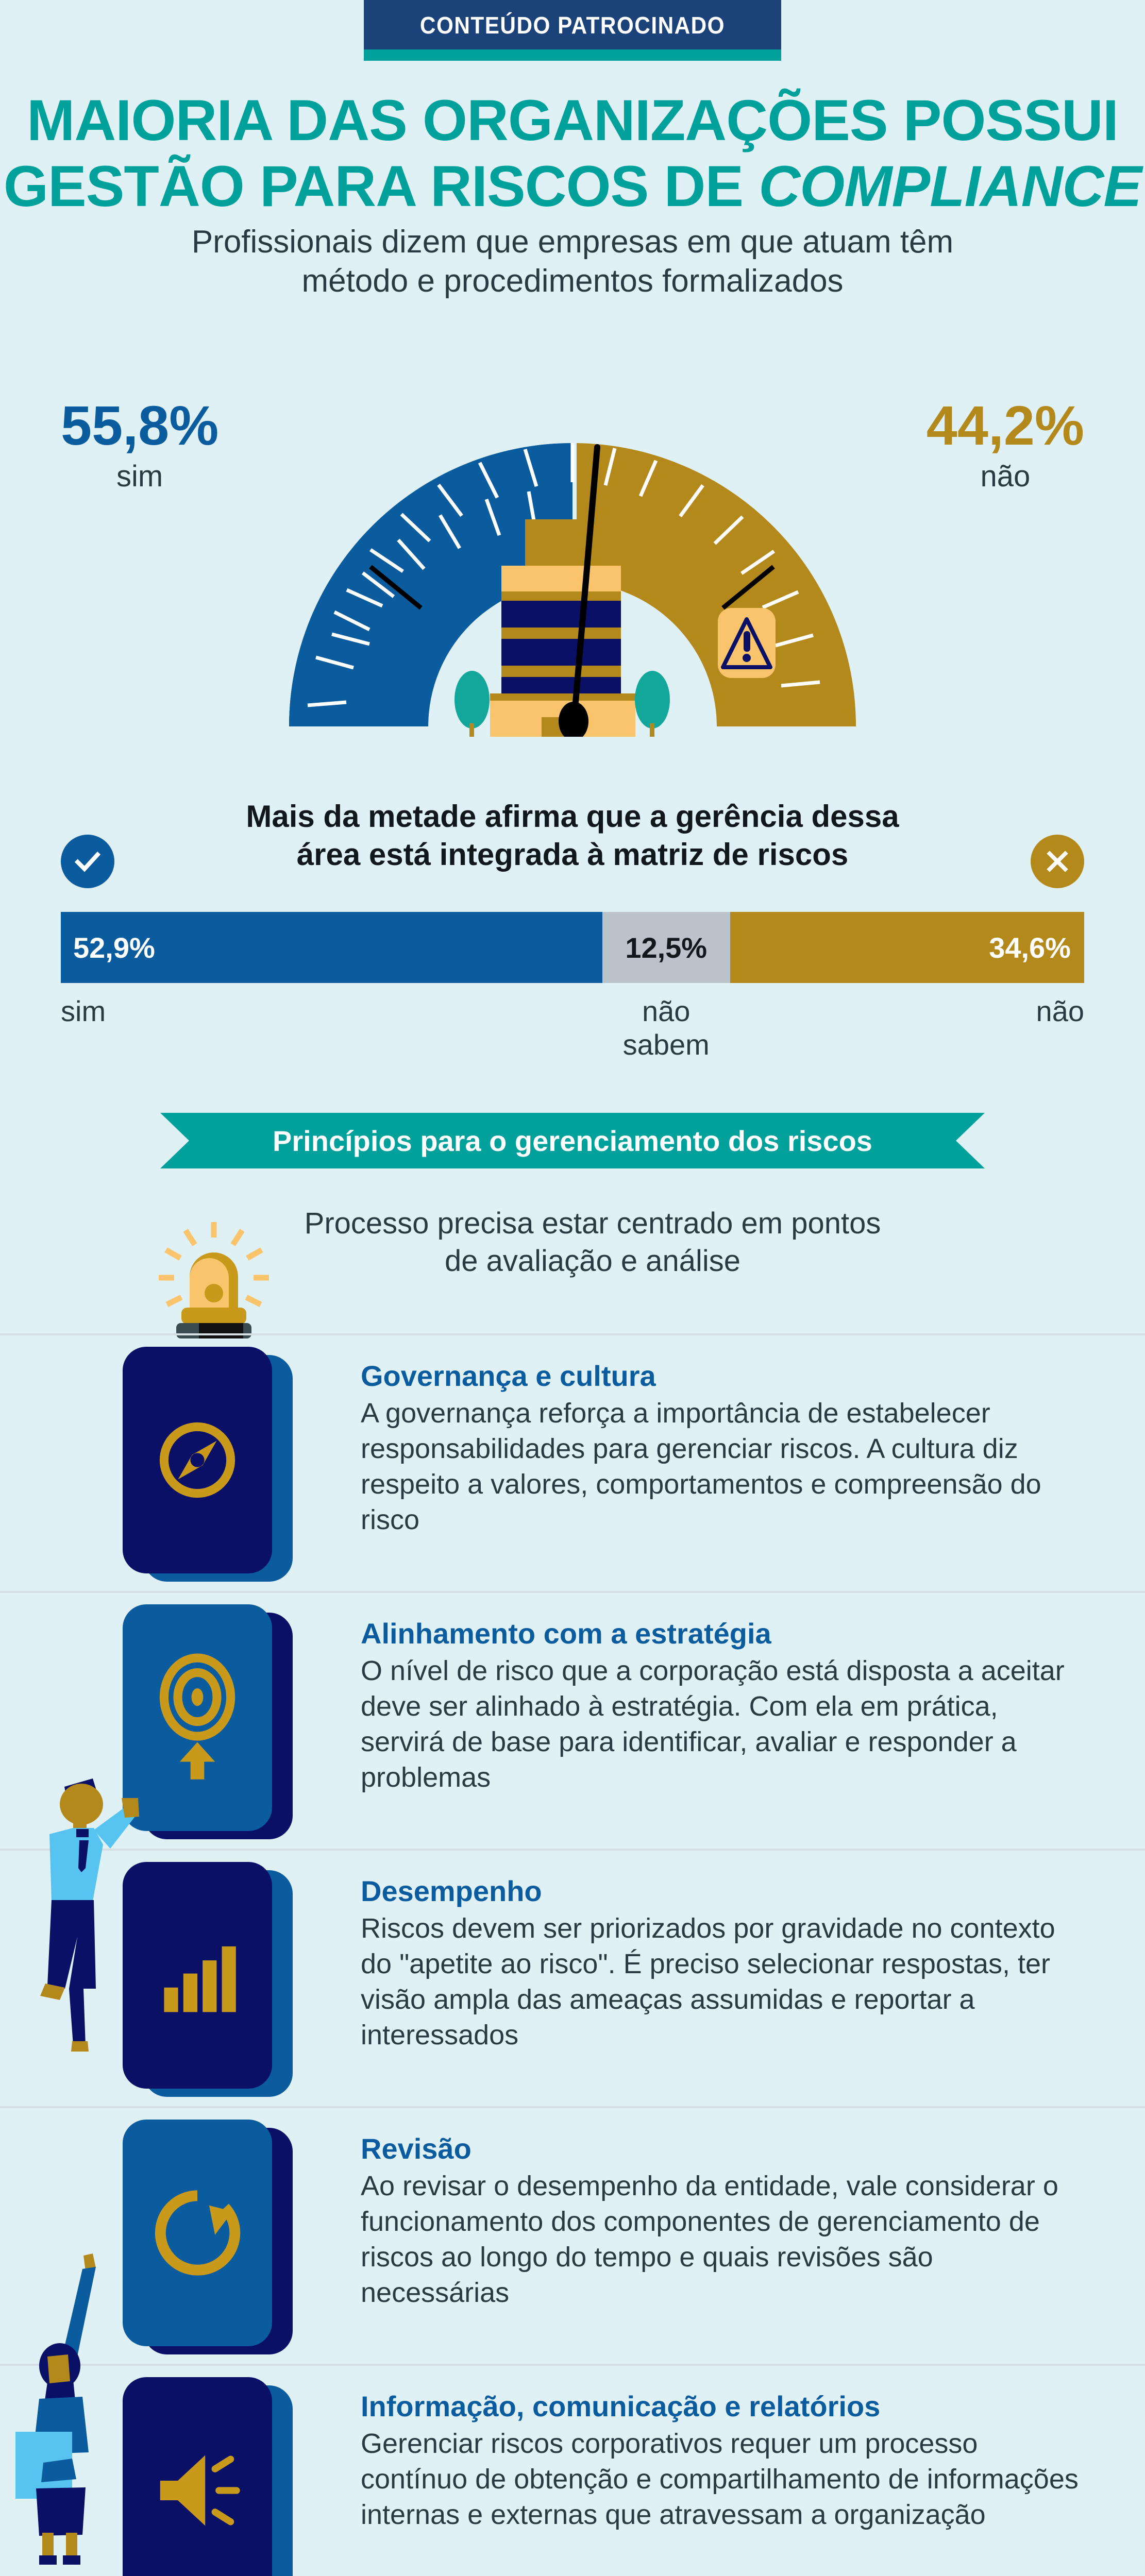  I want to click on building-illustration, so click(562, 628).